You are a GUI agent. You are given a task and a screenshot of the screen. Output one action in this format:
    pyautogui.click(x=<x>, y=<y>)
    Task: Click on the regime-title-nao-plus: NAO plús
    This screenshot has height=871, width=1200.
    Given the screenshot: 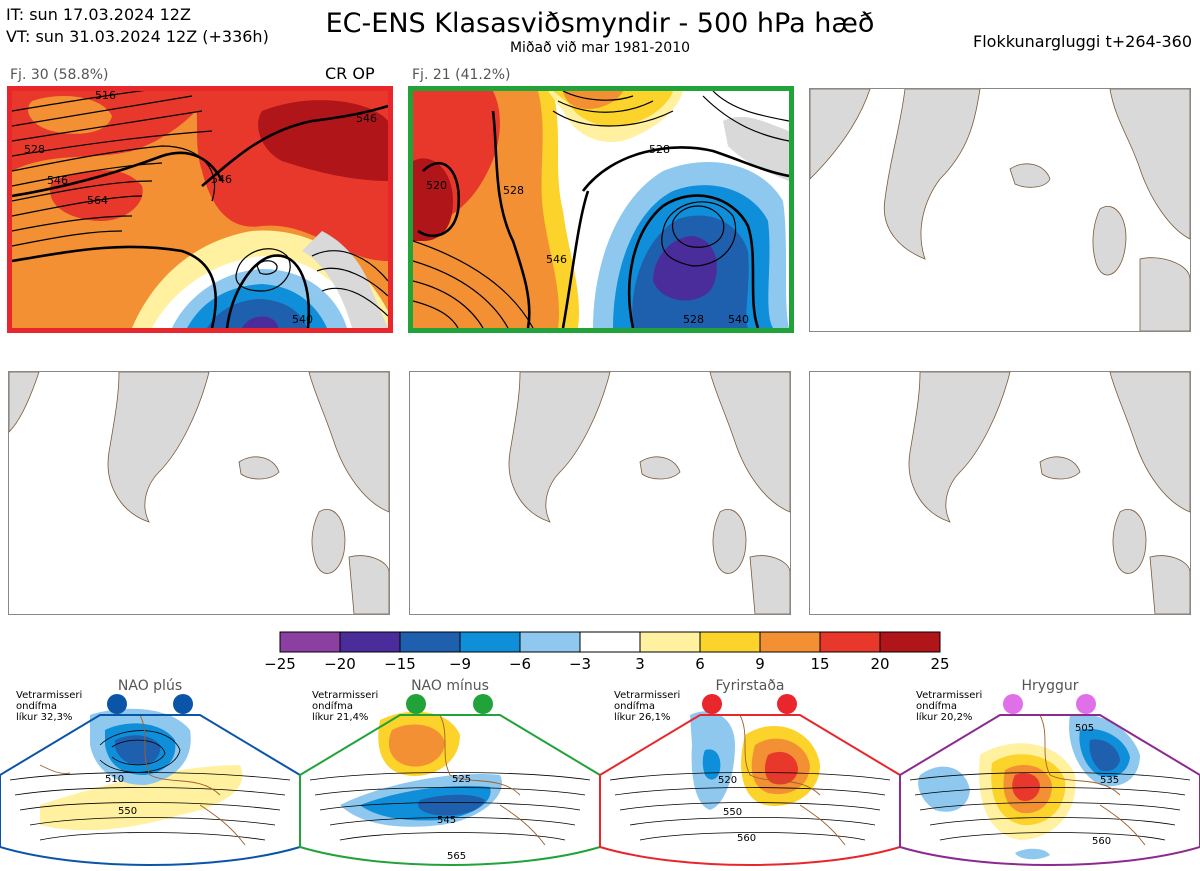 What is the action you would take?
    pyautogui.click(x=150, y=686)
    